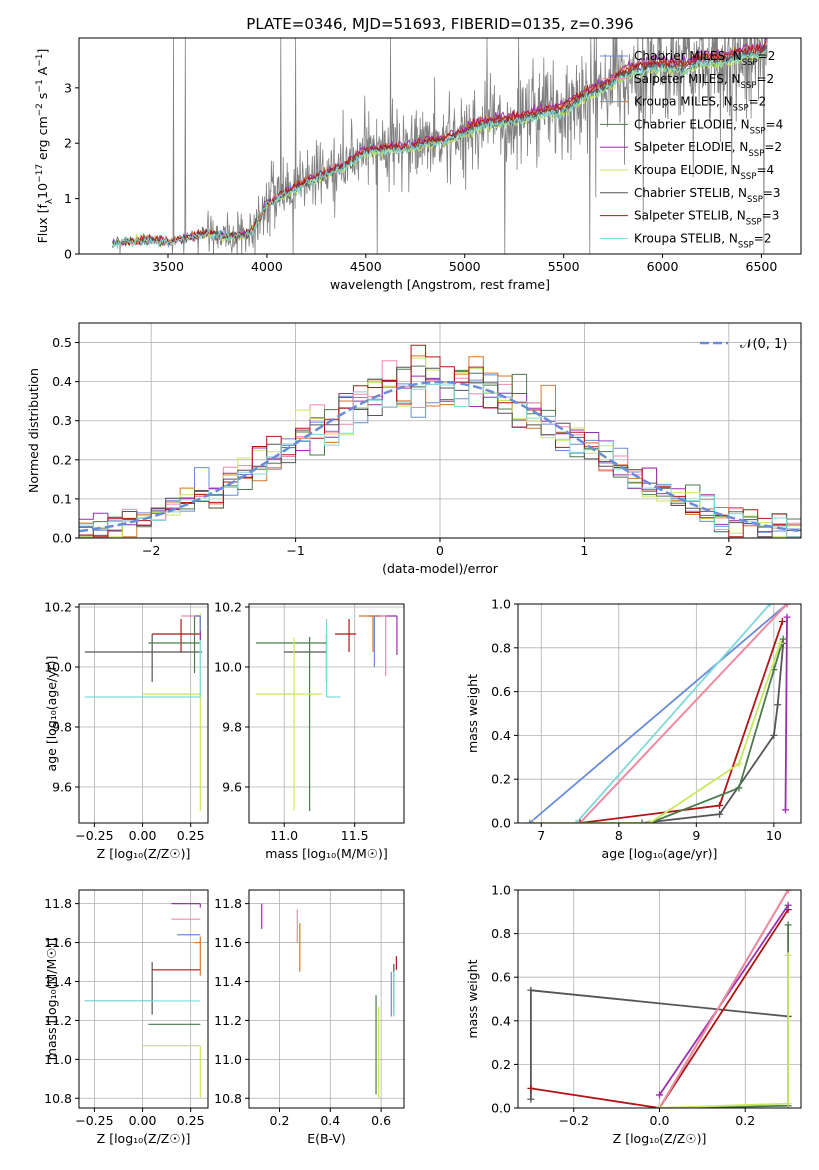 The height and width of the screenshot is (1170, 819). I want to click on y-tick-label: 10.2, so click(228, 607).